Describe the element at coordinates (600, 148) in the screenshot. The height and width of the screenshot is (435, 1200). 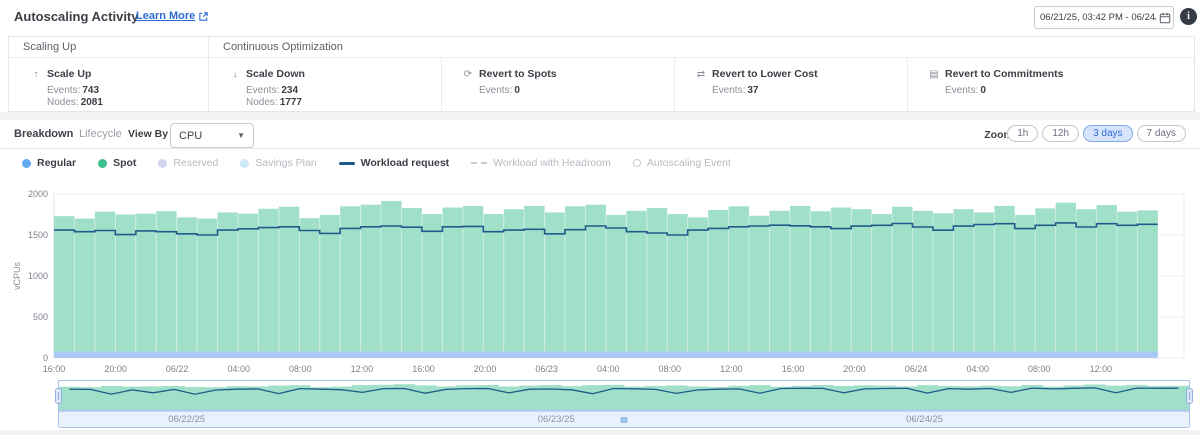
I see `divider` at that location.